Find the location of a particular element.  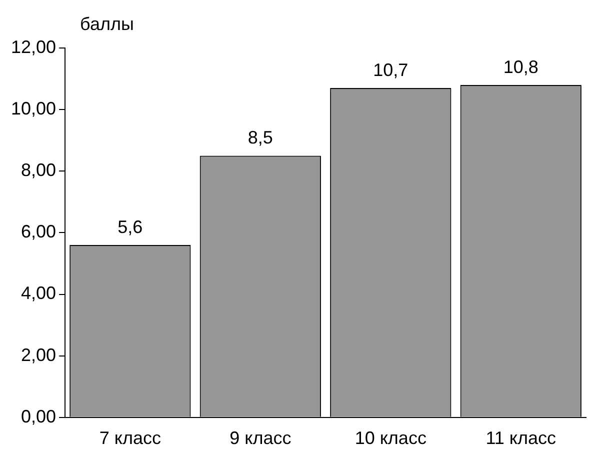

data-label: 10,7 is located at coordinates (390, 70).